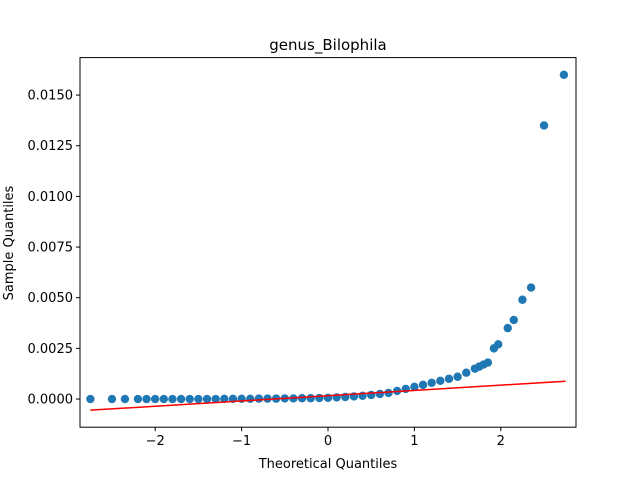  I want to click on x-tick-label: 1, so click(414, 441).